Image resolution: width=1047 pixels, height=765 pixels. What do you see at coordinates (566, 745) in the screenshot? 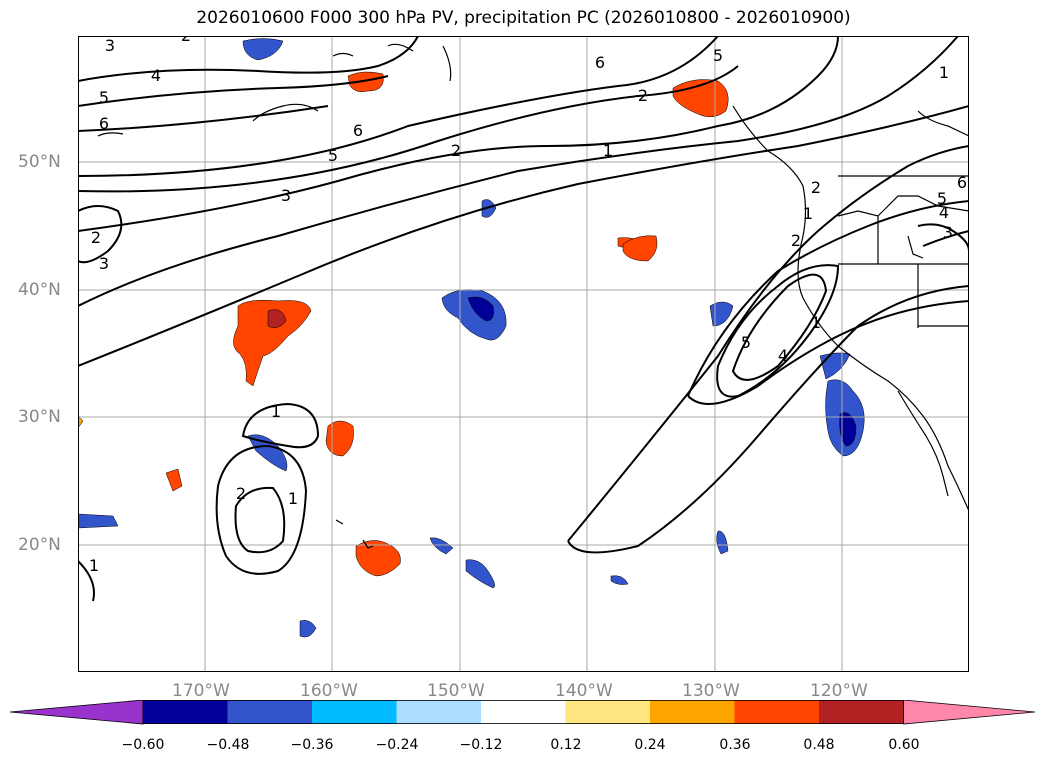
I see `colorbar-tick: 0.12` at bounding box center [566, 745].